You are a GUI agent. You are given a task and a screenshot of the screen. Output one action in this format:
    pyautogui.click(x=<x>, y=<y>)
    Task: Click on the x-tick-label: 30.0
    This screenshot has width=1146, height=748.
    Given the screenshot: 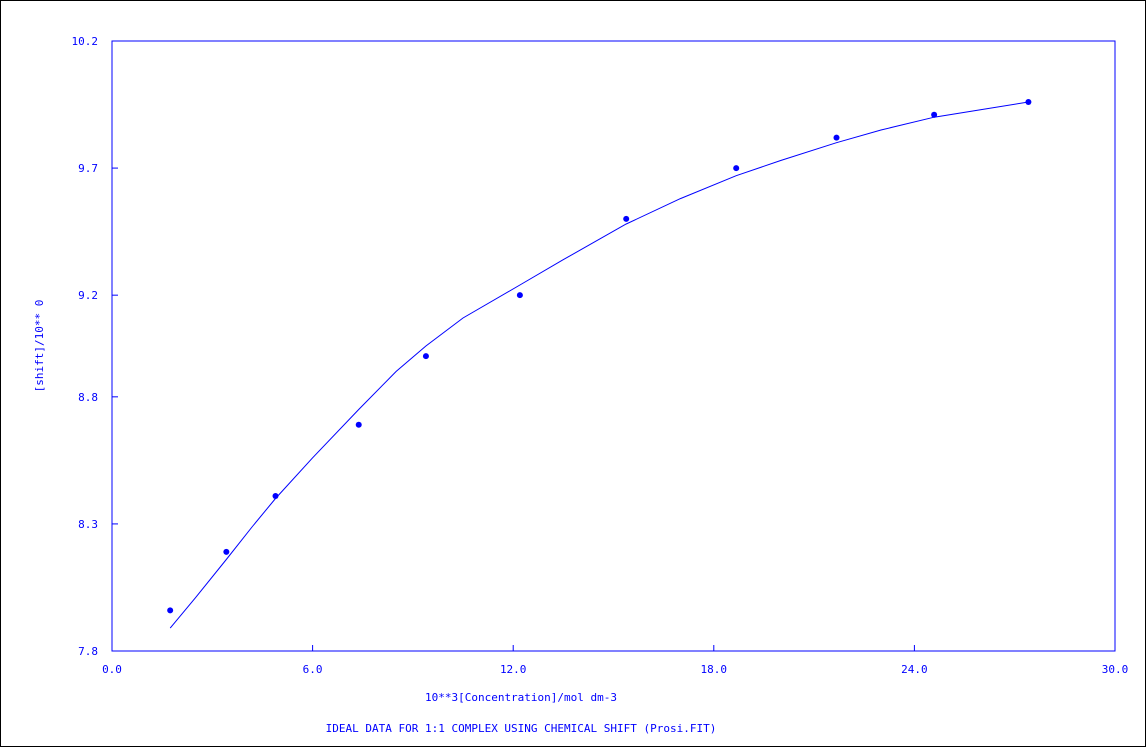 What is the action you would take?
    pyautogui.click(x=1115, y=669)
    